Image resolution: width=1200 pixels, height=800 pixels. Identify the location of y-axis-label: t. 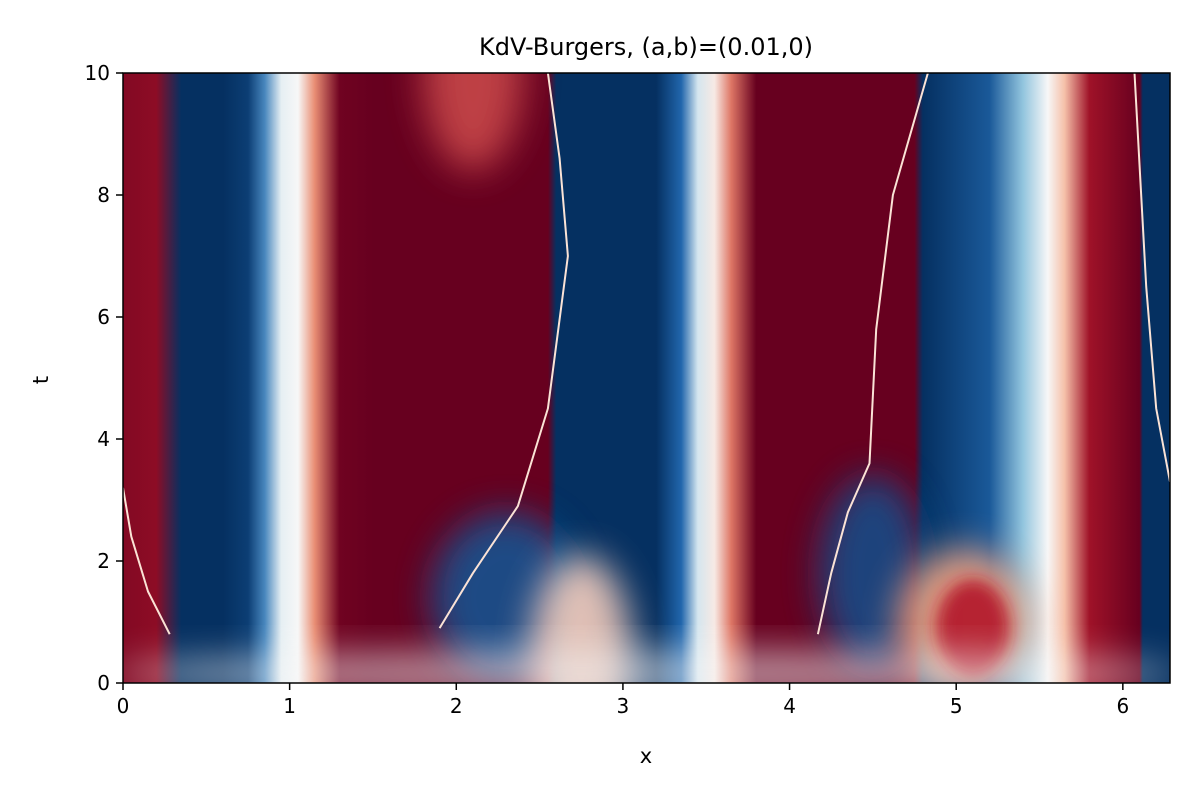
(41, 380).